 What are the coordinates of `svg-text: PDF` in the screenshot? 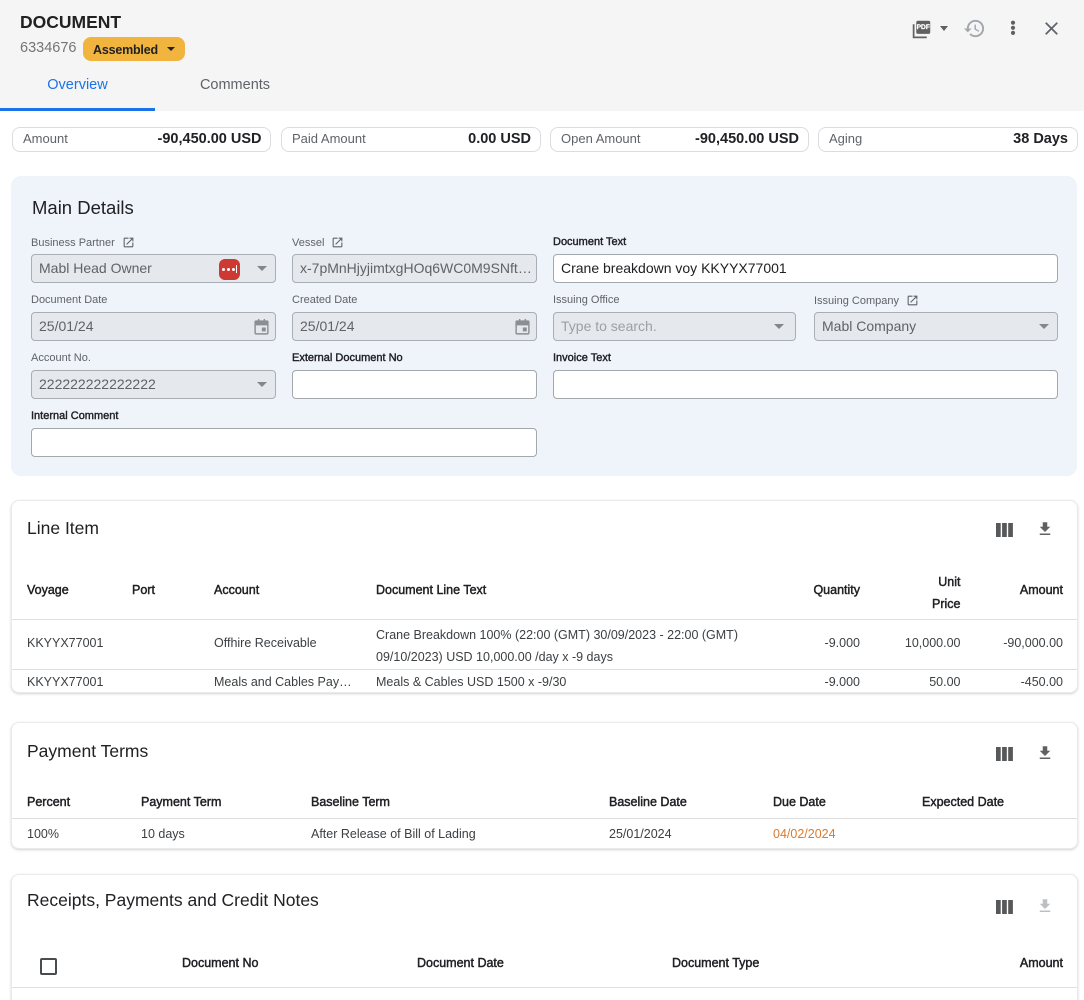 It's located at (924, 27).